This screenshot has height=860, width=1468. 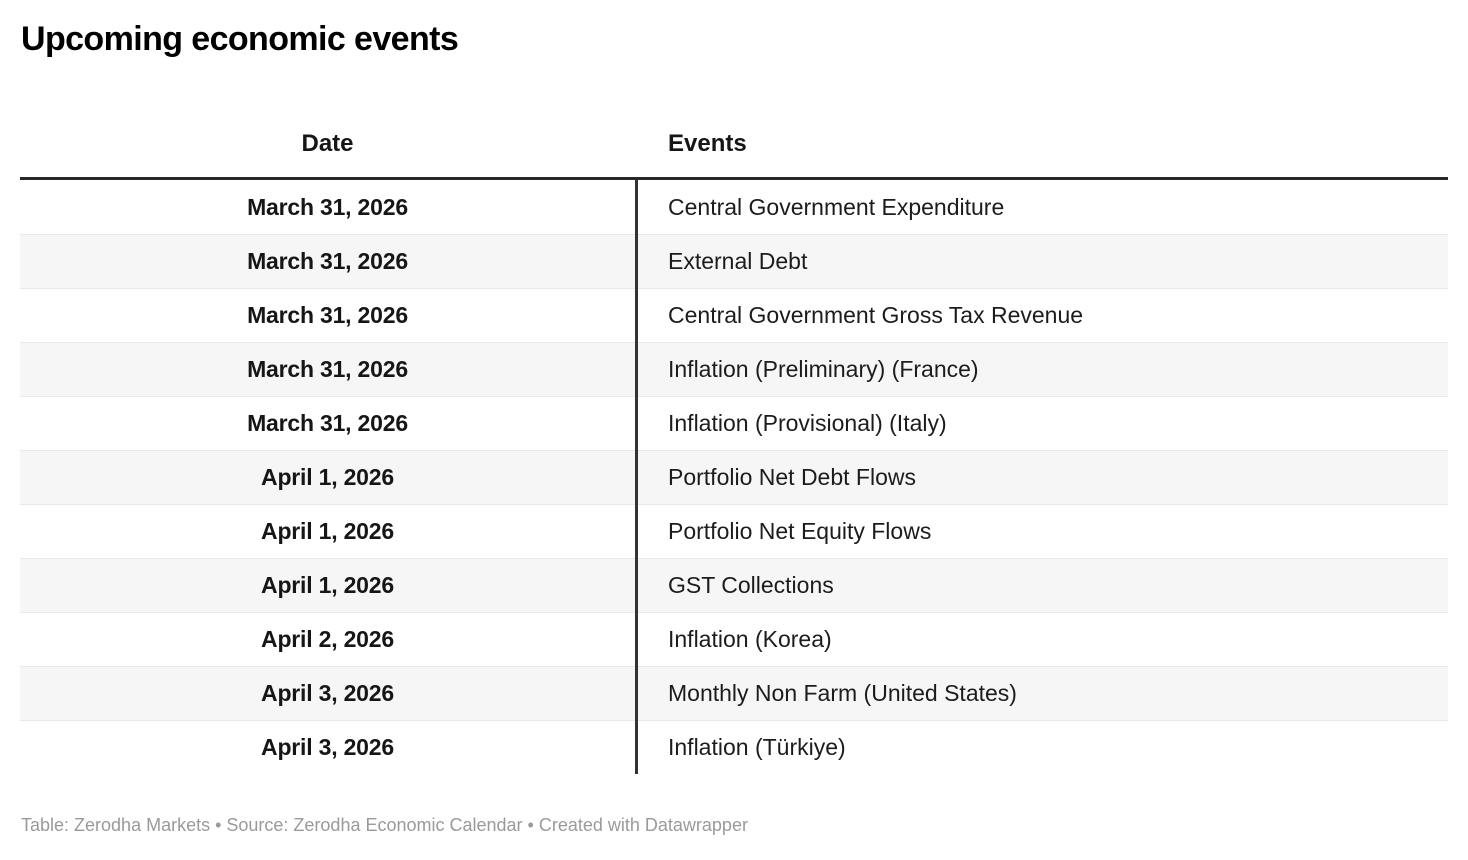 What do you see at coordinates (836, 206) in the screenshot?
I see `event-cell: Central Government Expenditure` at bounding box center [836, 206].